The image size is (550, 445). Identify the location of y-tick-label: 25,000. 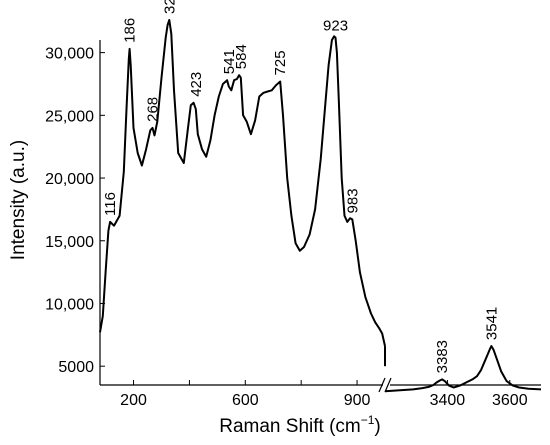
(69, 116).